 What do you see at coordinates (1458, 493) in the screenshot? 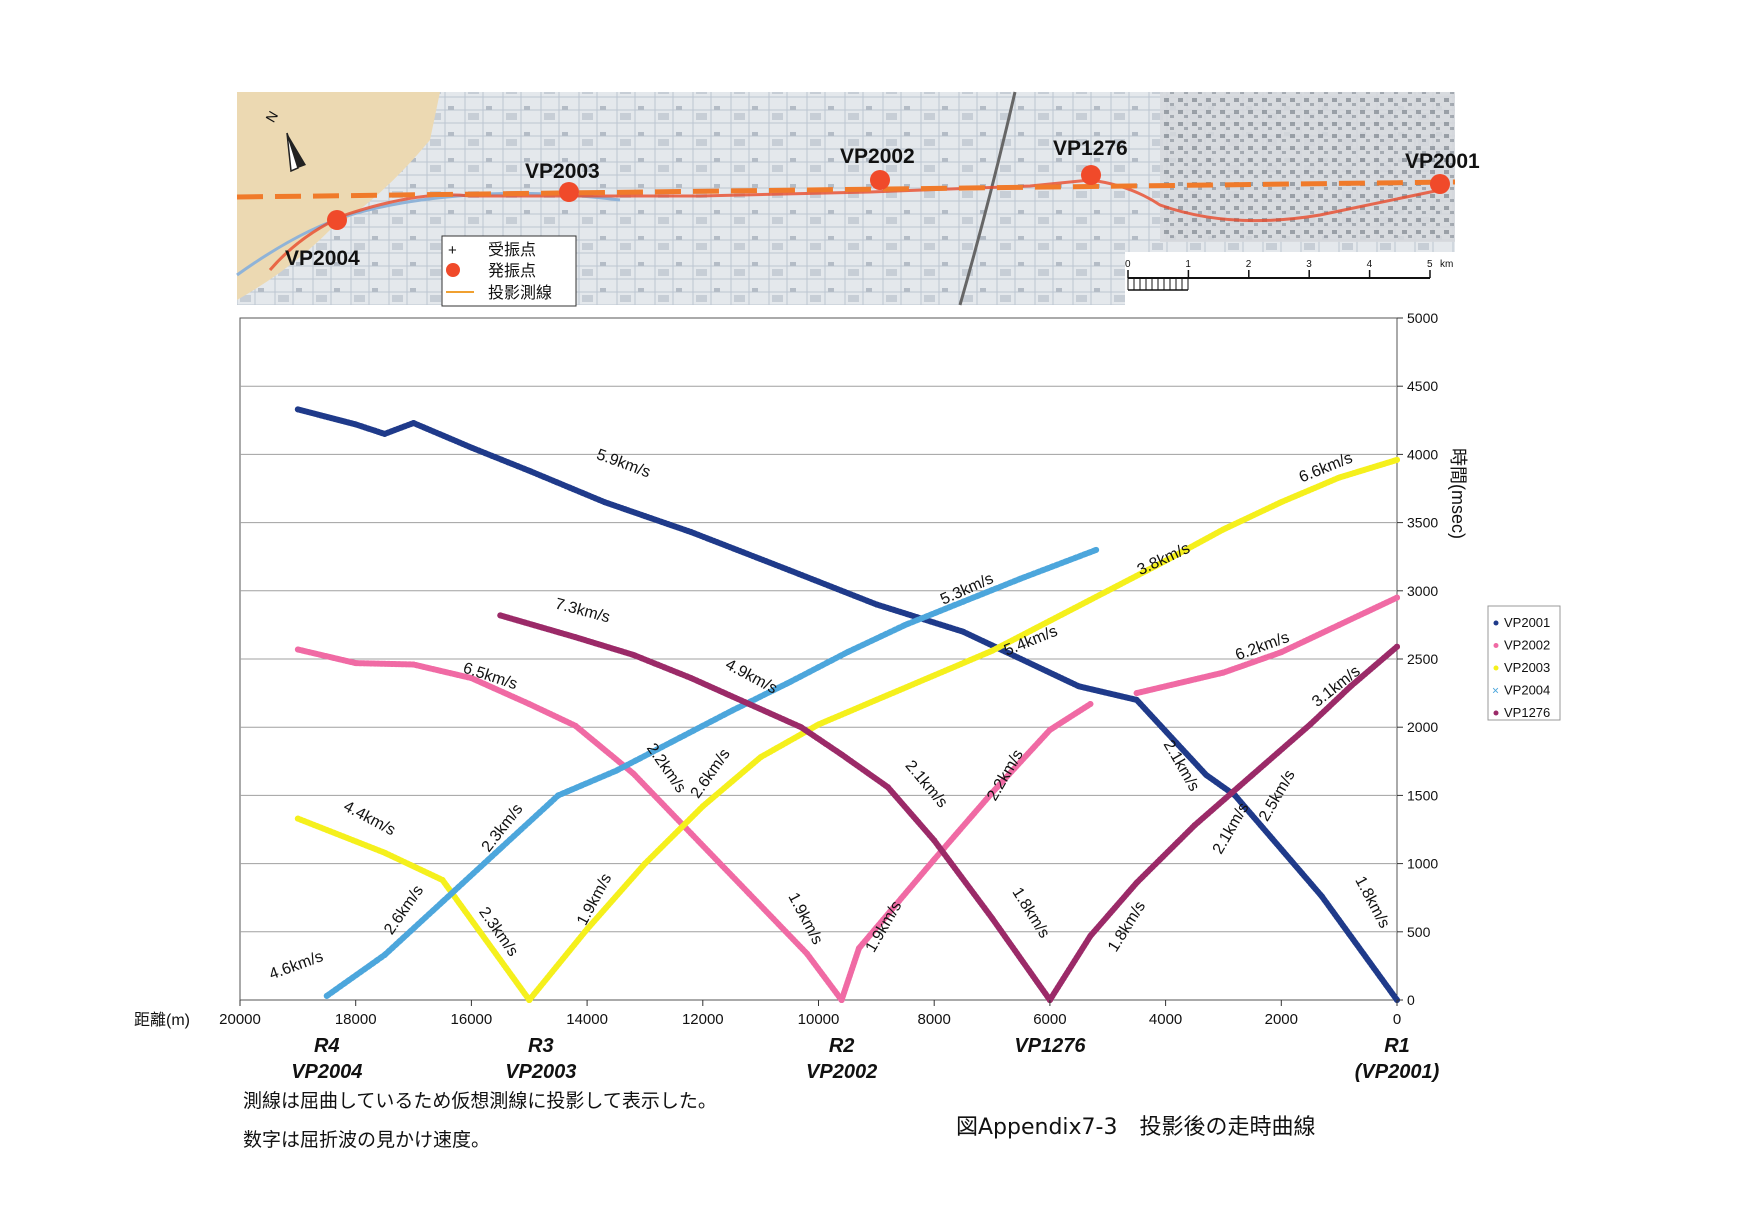
I see `y-axis-label: 時間(msec)` at bounding box center [1458, 493].